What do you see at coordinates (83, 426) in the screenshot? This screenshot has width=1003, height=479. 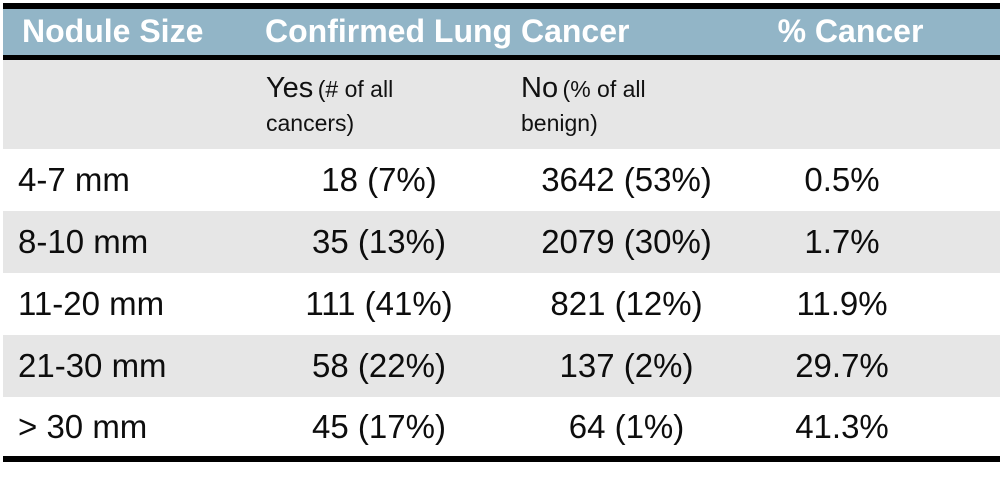 I see `cell-nodule-size: > 30 mm` at bounding box center [83, 426].